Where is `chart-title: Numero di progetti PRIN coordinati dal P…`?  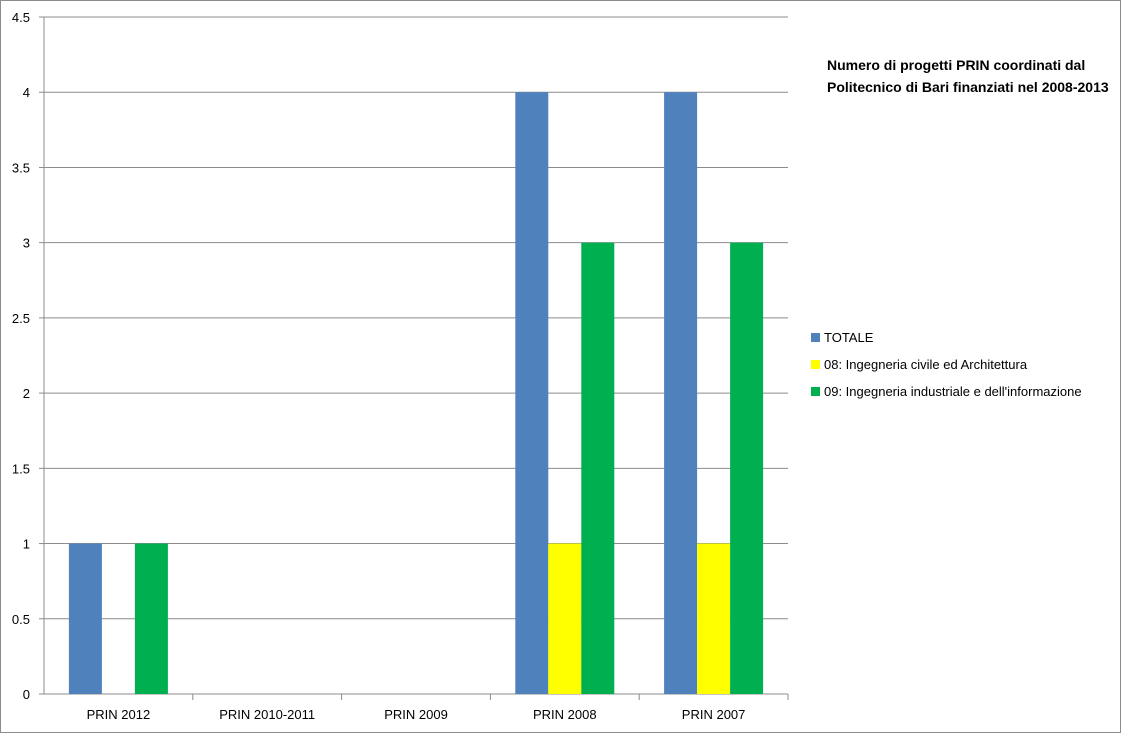
chart-title: Numero di progetti PRIN coordinati dal P… is located at coordinates (968, 76).